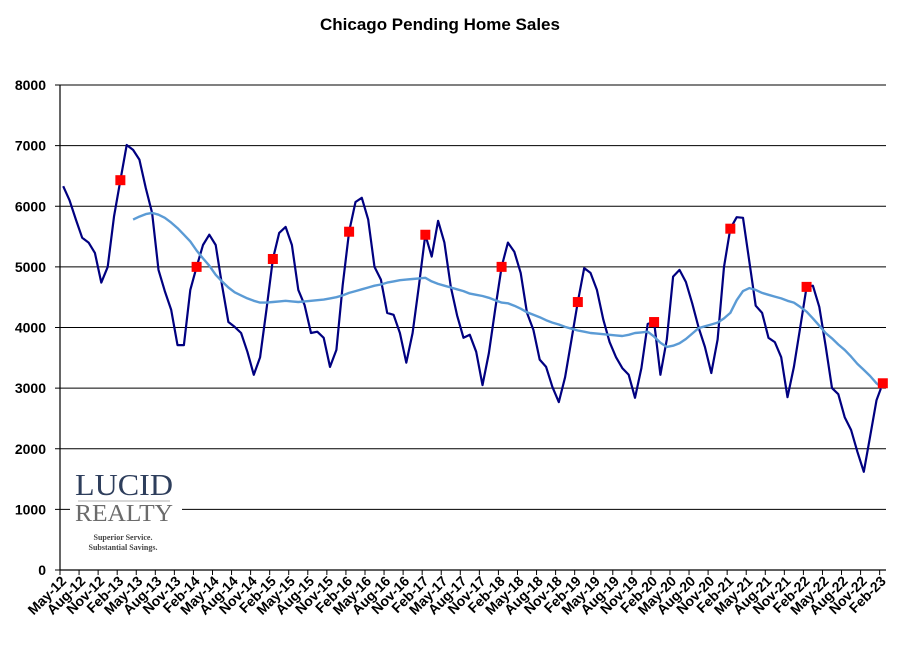 The height and width of the screenshot is (651, 909). I want to click on y-tick-label: 8000, so click(30, 85).